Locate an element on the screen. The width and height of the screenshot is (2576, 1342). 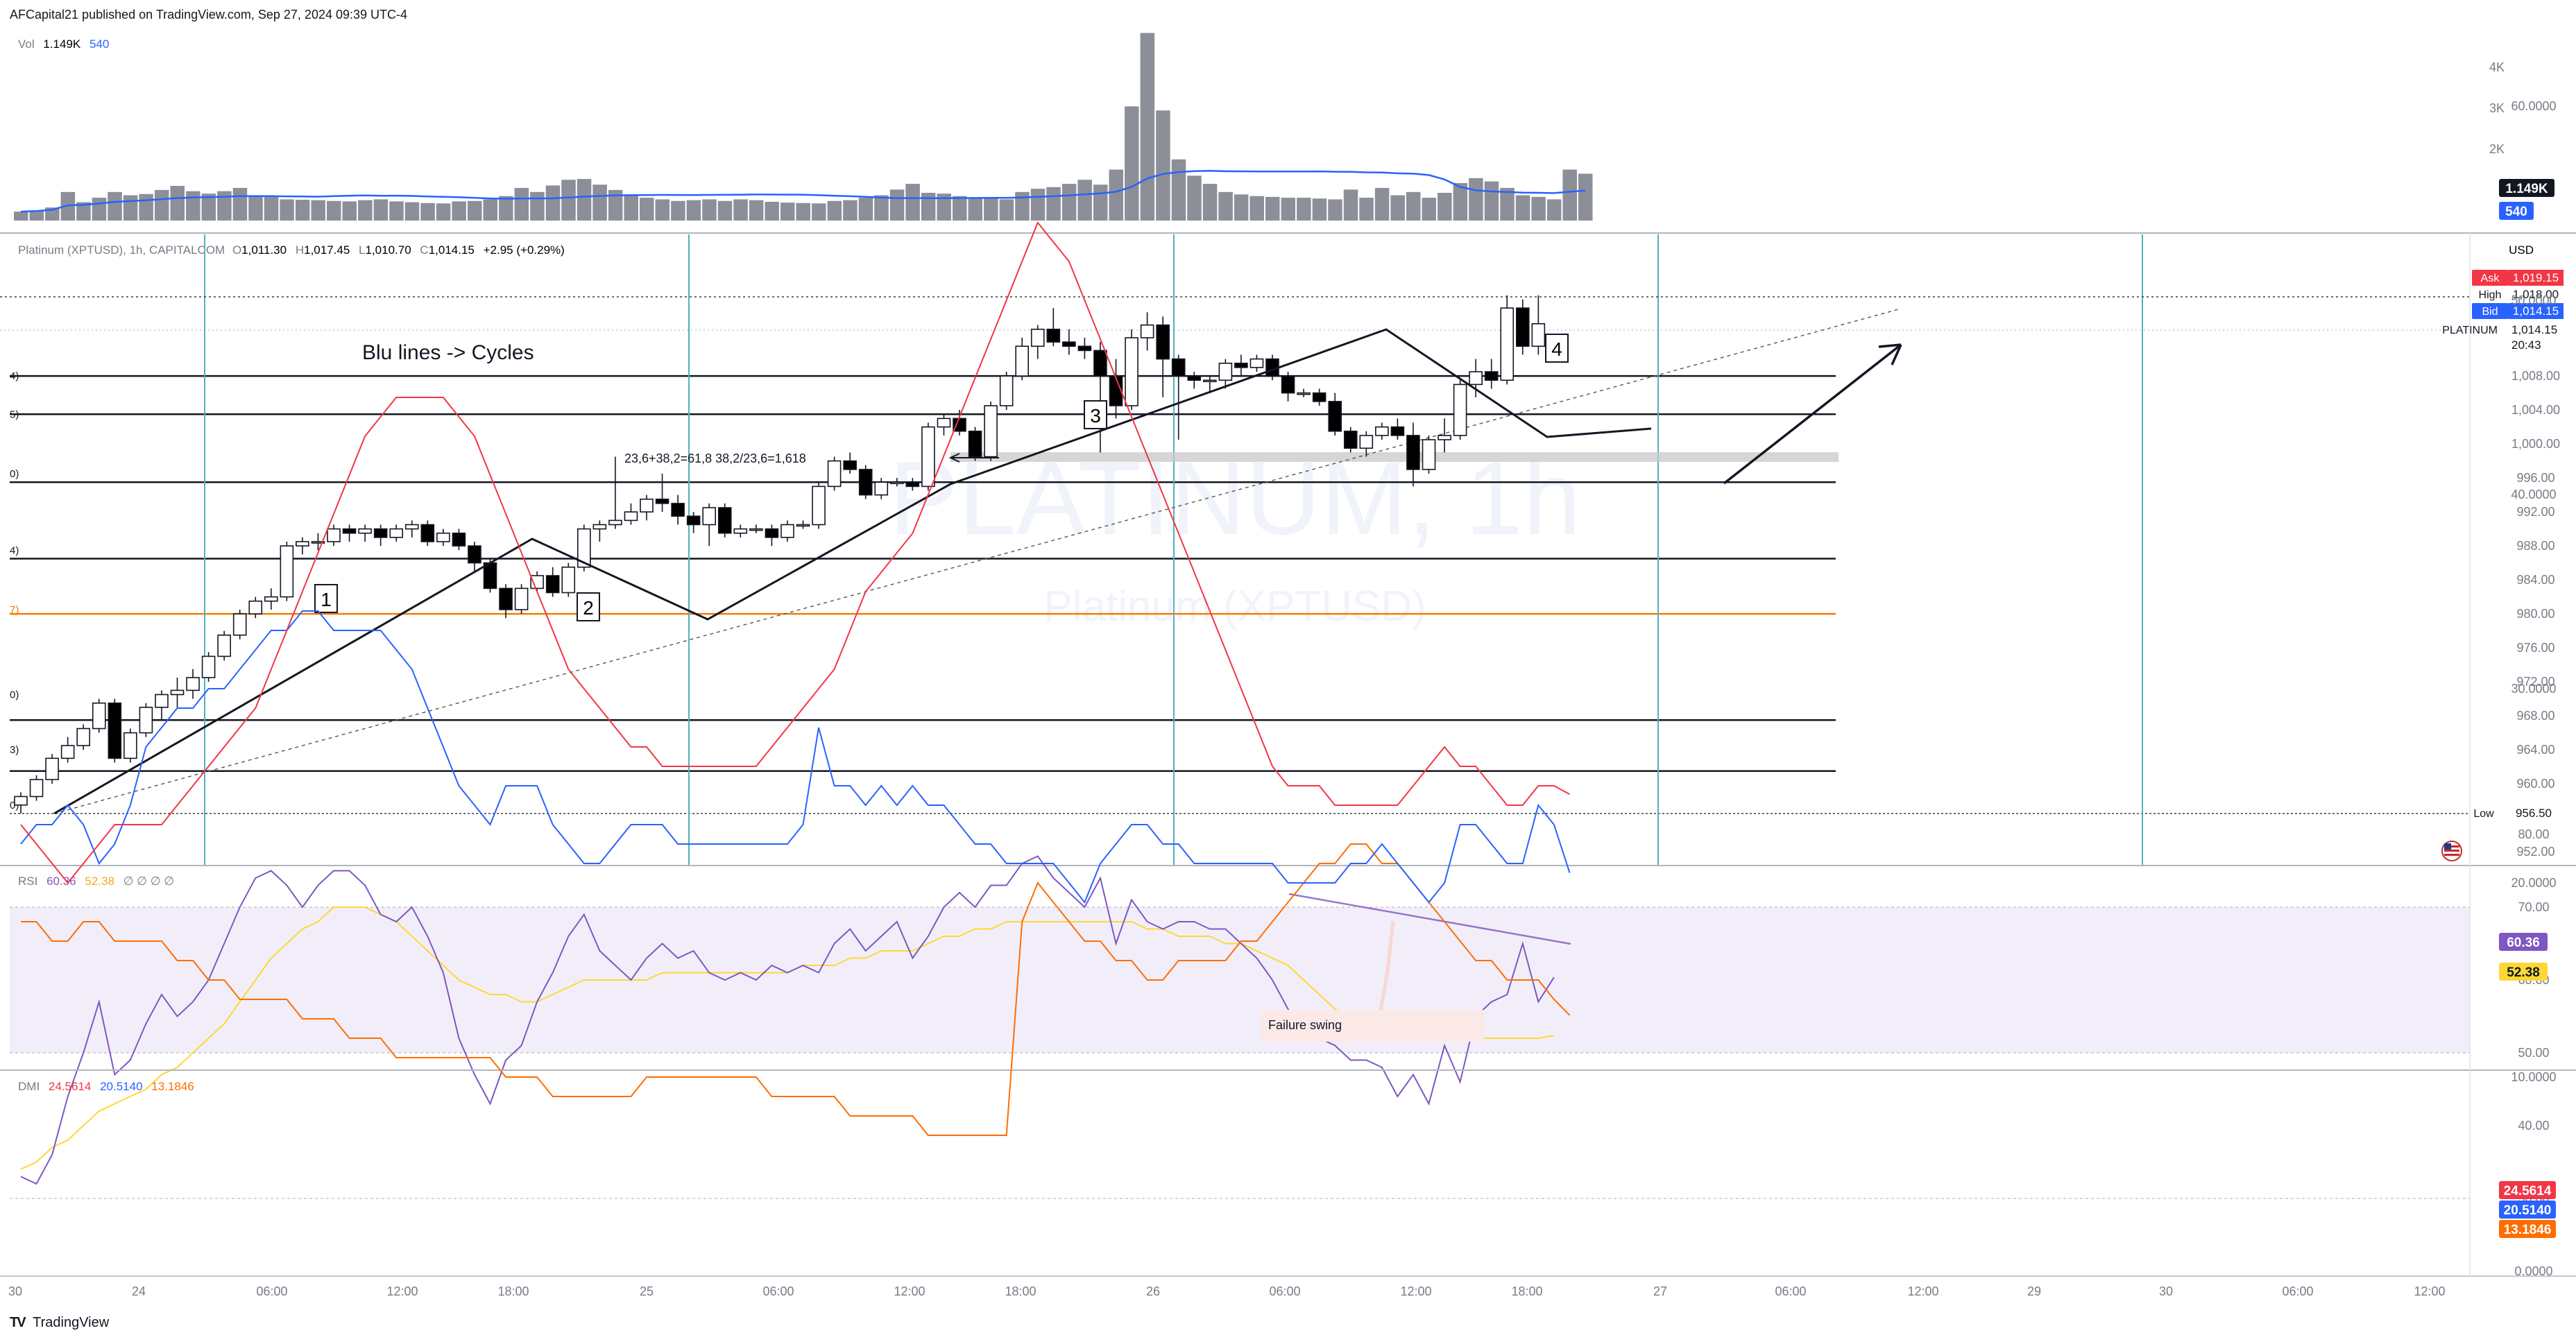
volume-ma-line is located at coordinates (803, 191).